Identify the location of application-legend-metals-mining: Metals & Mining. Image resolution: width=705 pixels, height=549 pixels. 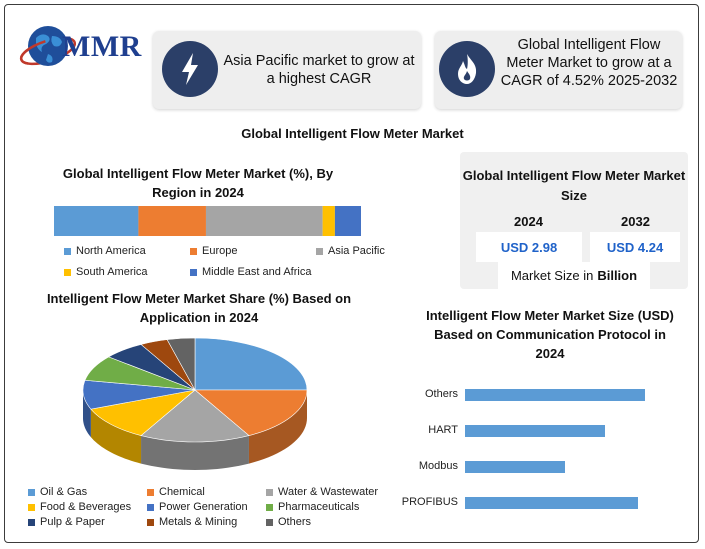
(192, 522).